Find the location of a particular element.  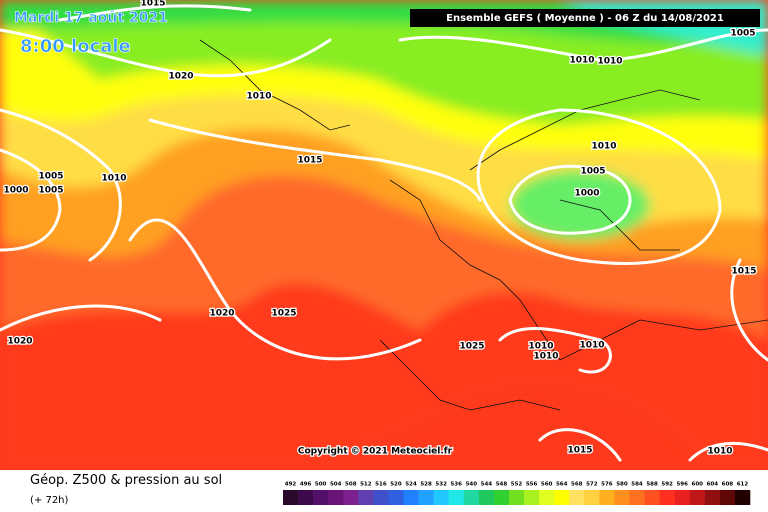

legend-level: 500 is located at coordinates (321, 485).